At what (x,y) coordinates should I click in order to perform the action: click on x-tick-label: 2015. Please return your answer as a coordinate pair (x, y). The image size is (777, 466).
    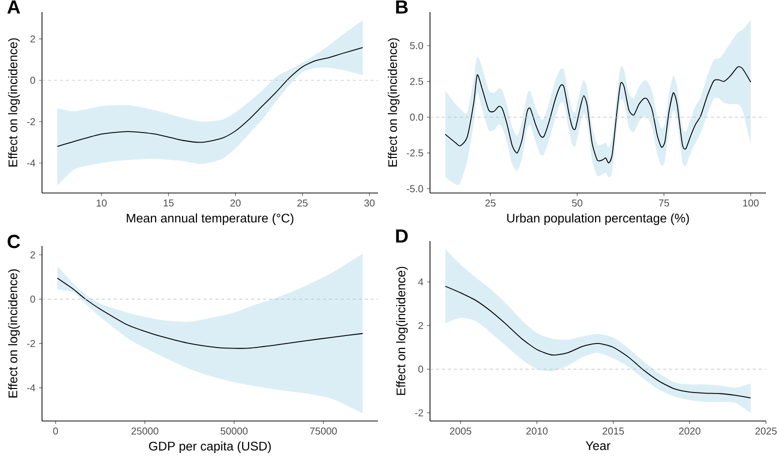
    Looking at the image, I should click on (613, 431).